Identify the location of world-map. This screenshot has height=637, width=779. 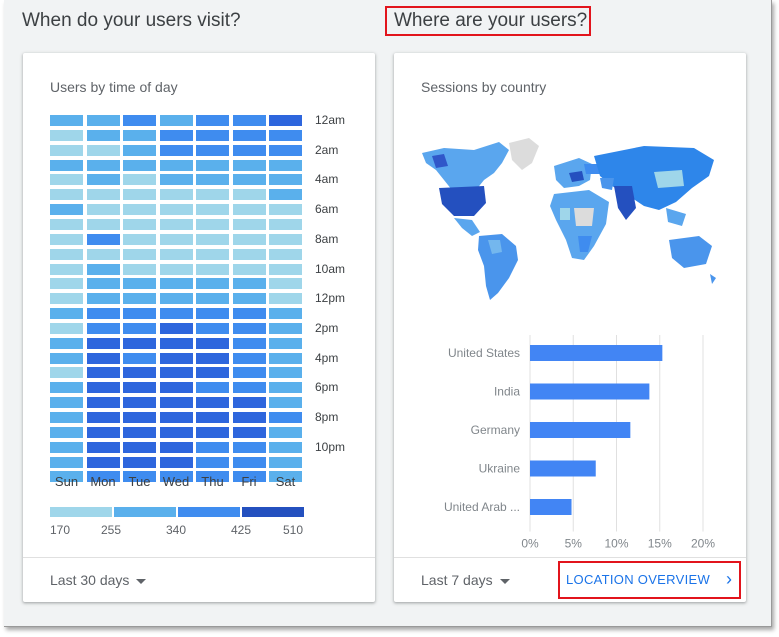
(569, 215).